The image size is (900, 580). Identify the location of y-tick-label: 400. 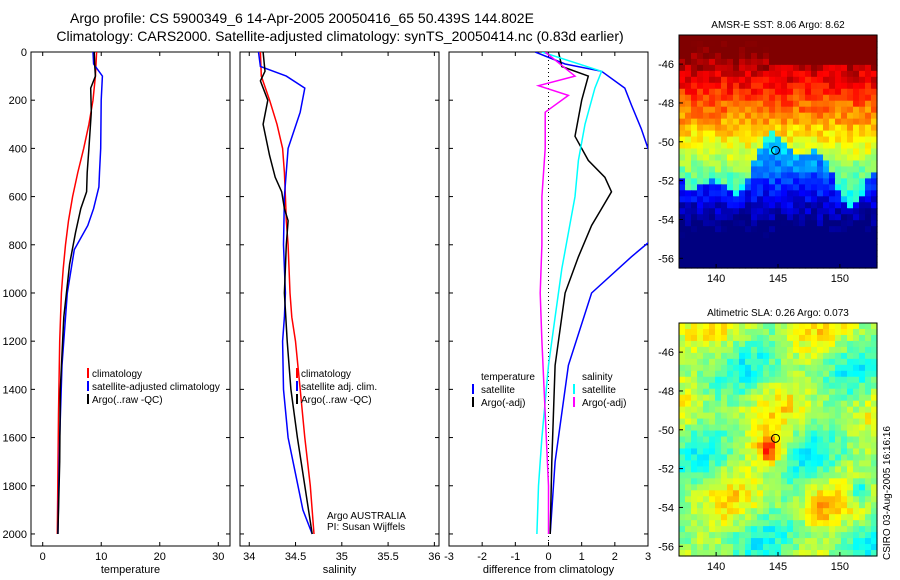
(18, 149).